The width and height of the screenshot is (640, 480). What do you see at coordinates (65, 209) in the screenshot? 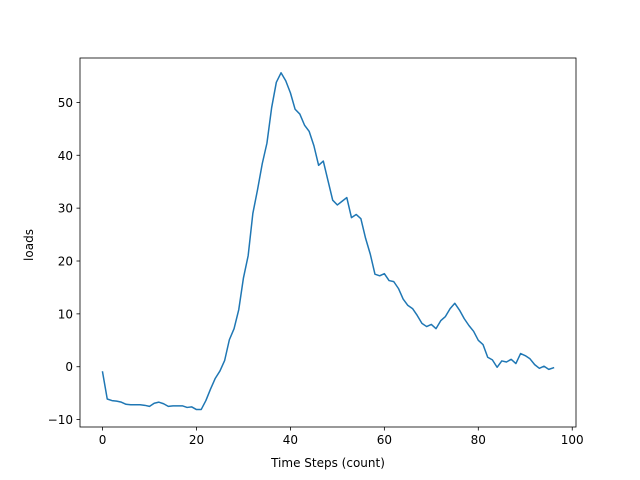
I see `y-tick-label-30: 30` at bounding box center [65, 209].